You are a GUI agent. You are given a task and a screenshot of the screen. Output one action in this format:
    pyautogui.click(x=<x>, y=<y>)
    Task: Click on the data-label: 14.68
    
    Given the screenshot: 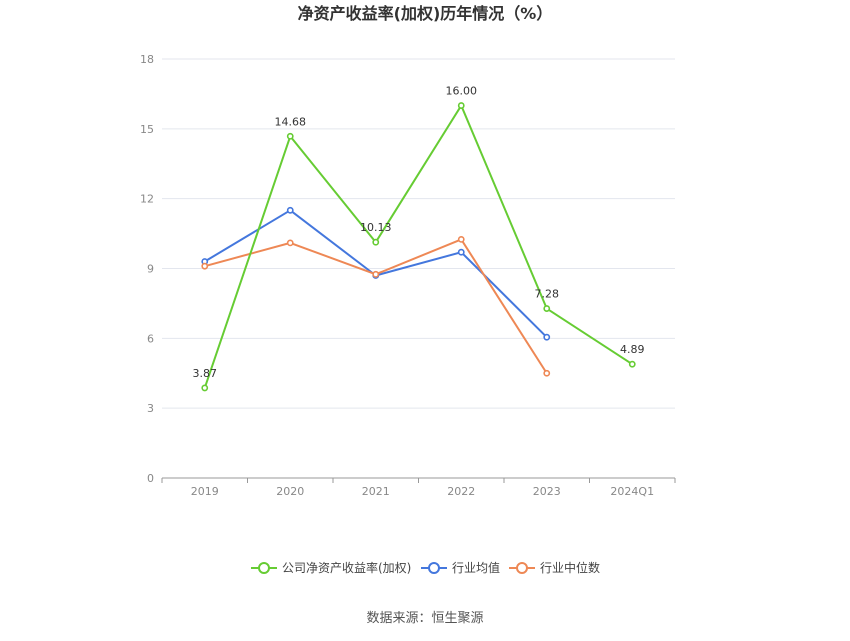 What is the action you would take?
    pyautogui.click(x=291, y=121)
    